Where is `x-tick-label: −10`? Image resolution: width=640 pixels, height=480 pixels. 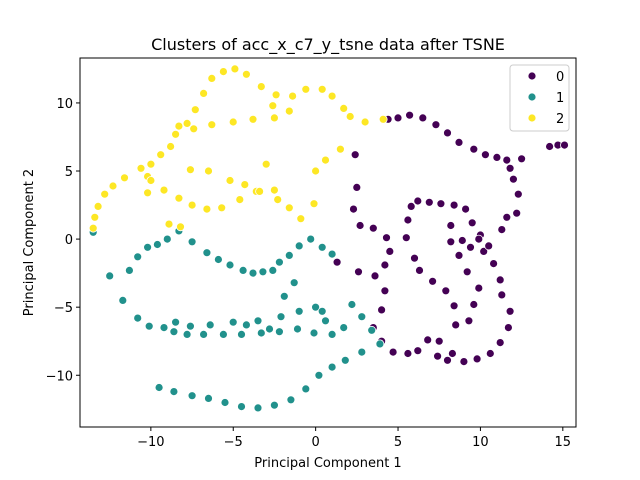 x-tick-label: −10 is located at coordinates (150, 442).